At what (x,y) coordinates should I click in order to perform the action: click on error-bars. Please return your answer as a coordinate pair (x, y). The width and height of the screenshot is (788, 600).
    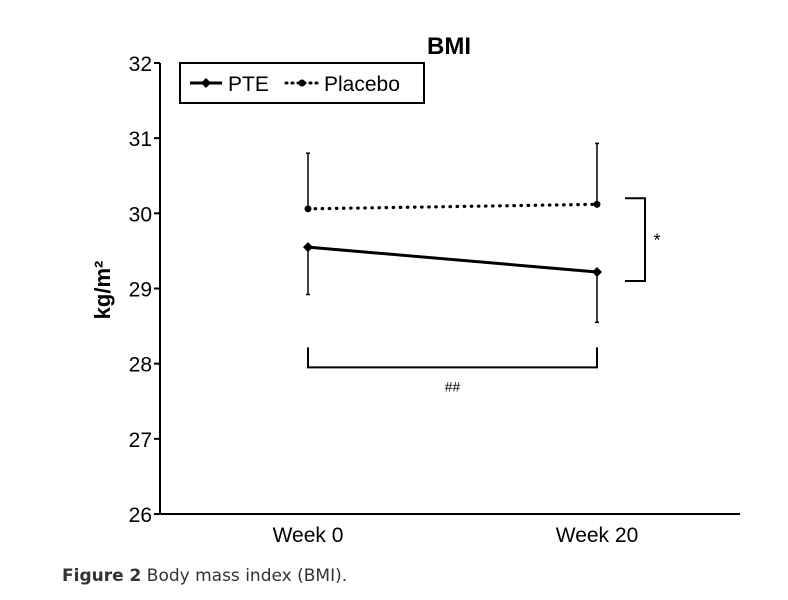
    Looking at the image, I should click on (452, 233).